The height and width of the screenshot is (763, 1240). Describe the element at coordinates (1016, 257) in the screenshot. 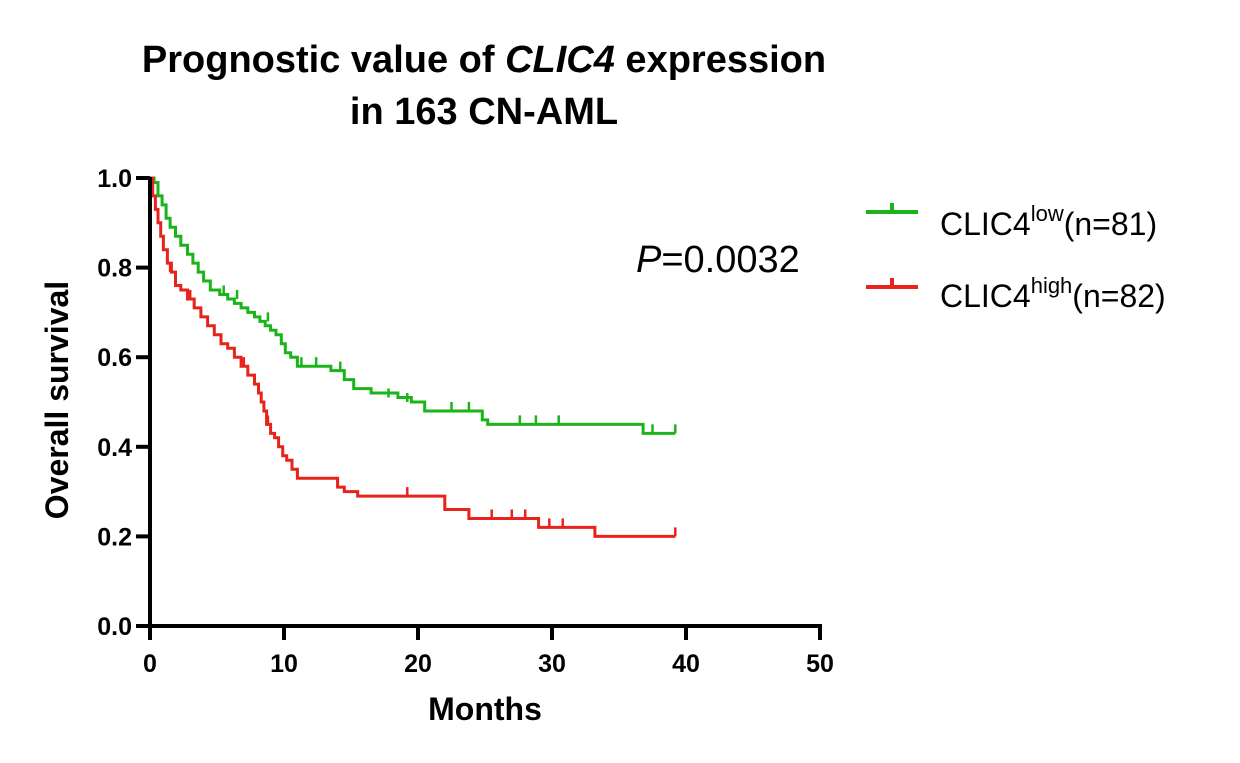

I see `legend: CLIC4low(n=81) CLIC4high(n=82)` at that location.